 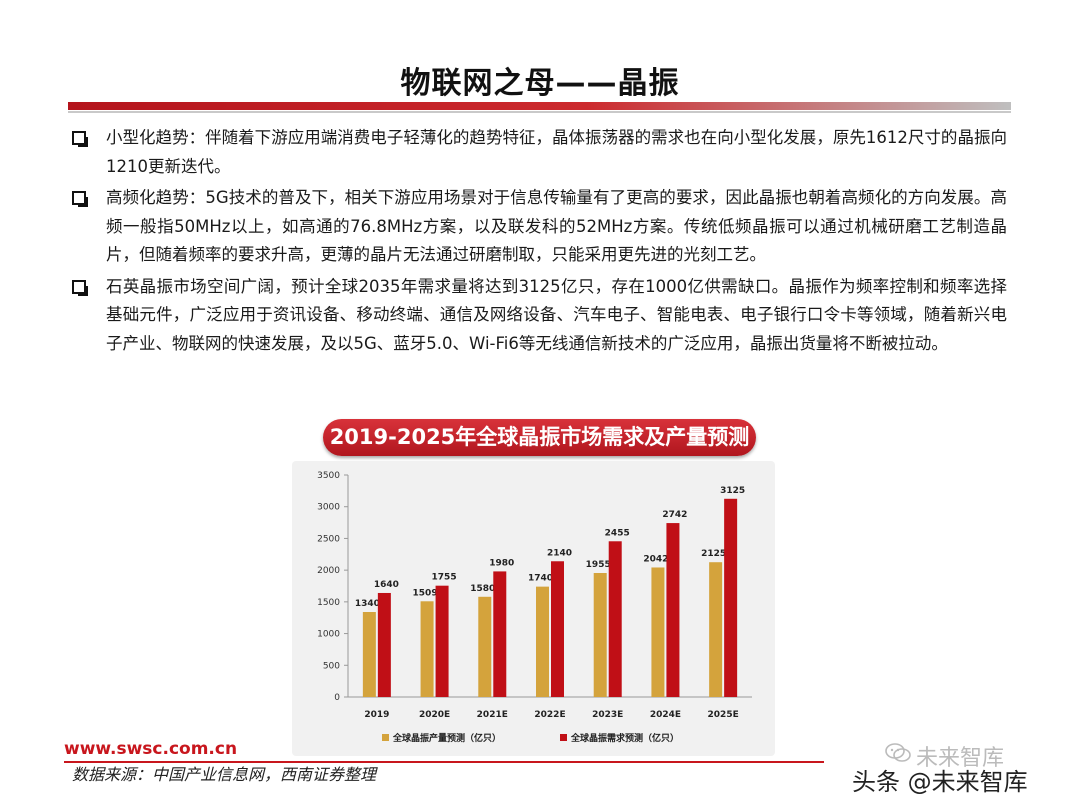 I want to click on data-label: 1740, so click(x=540, y=579).